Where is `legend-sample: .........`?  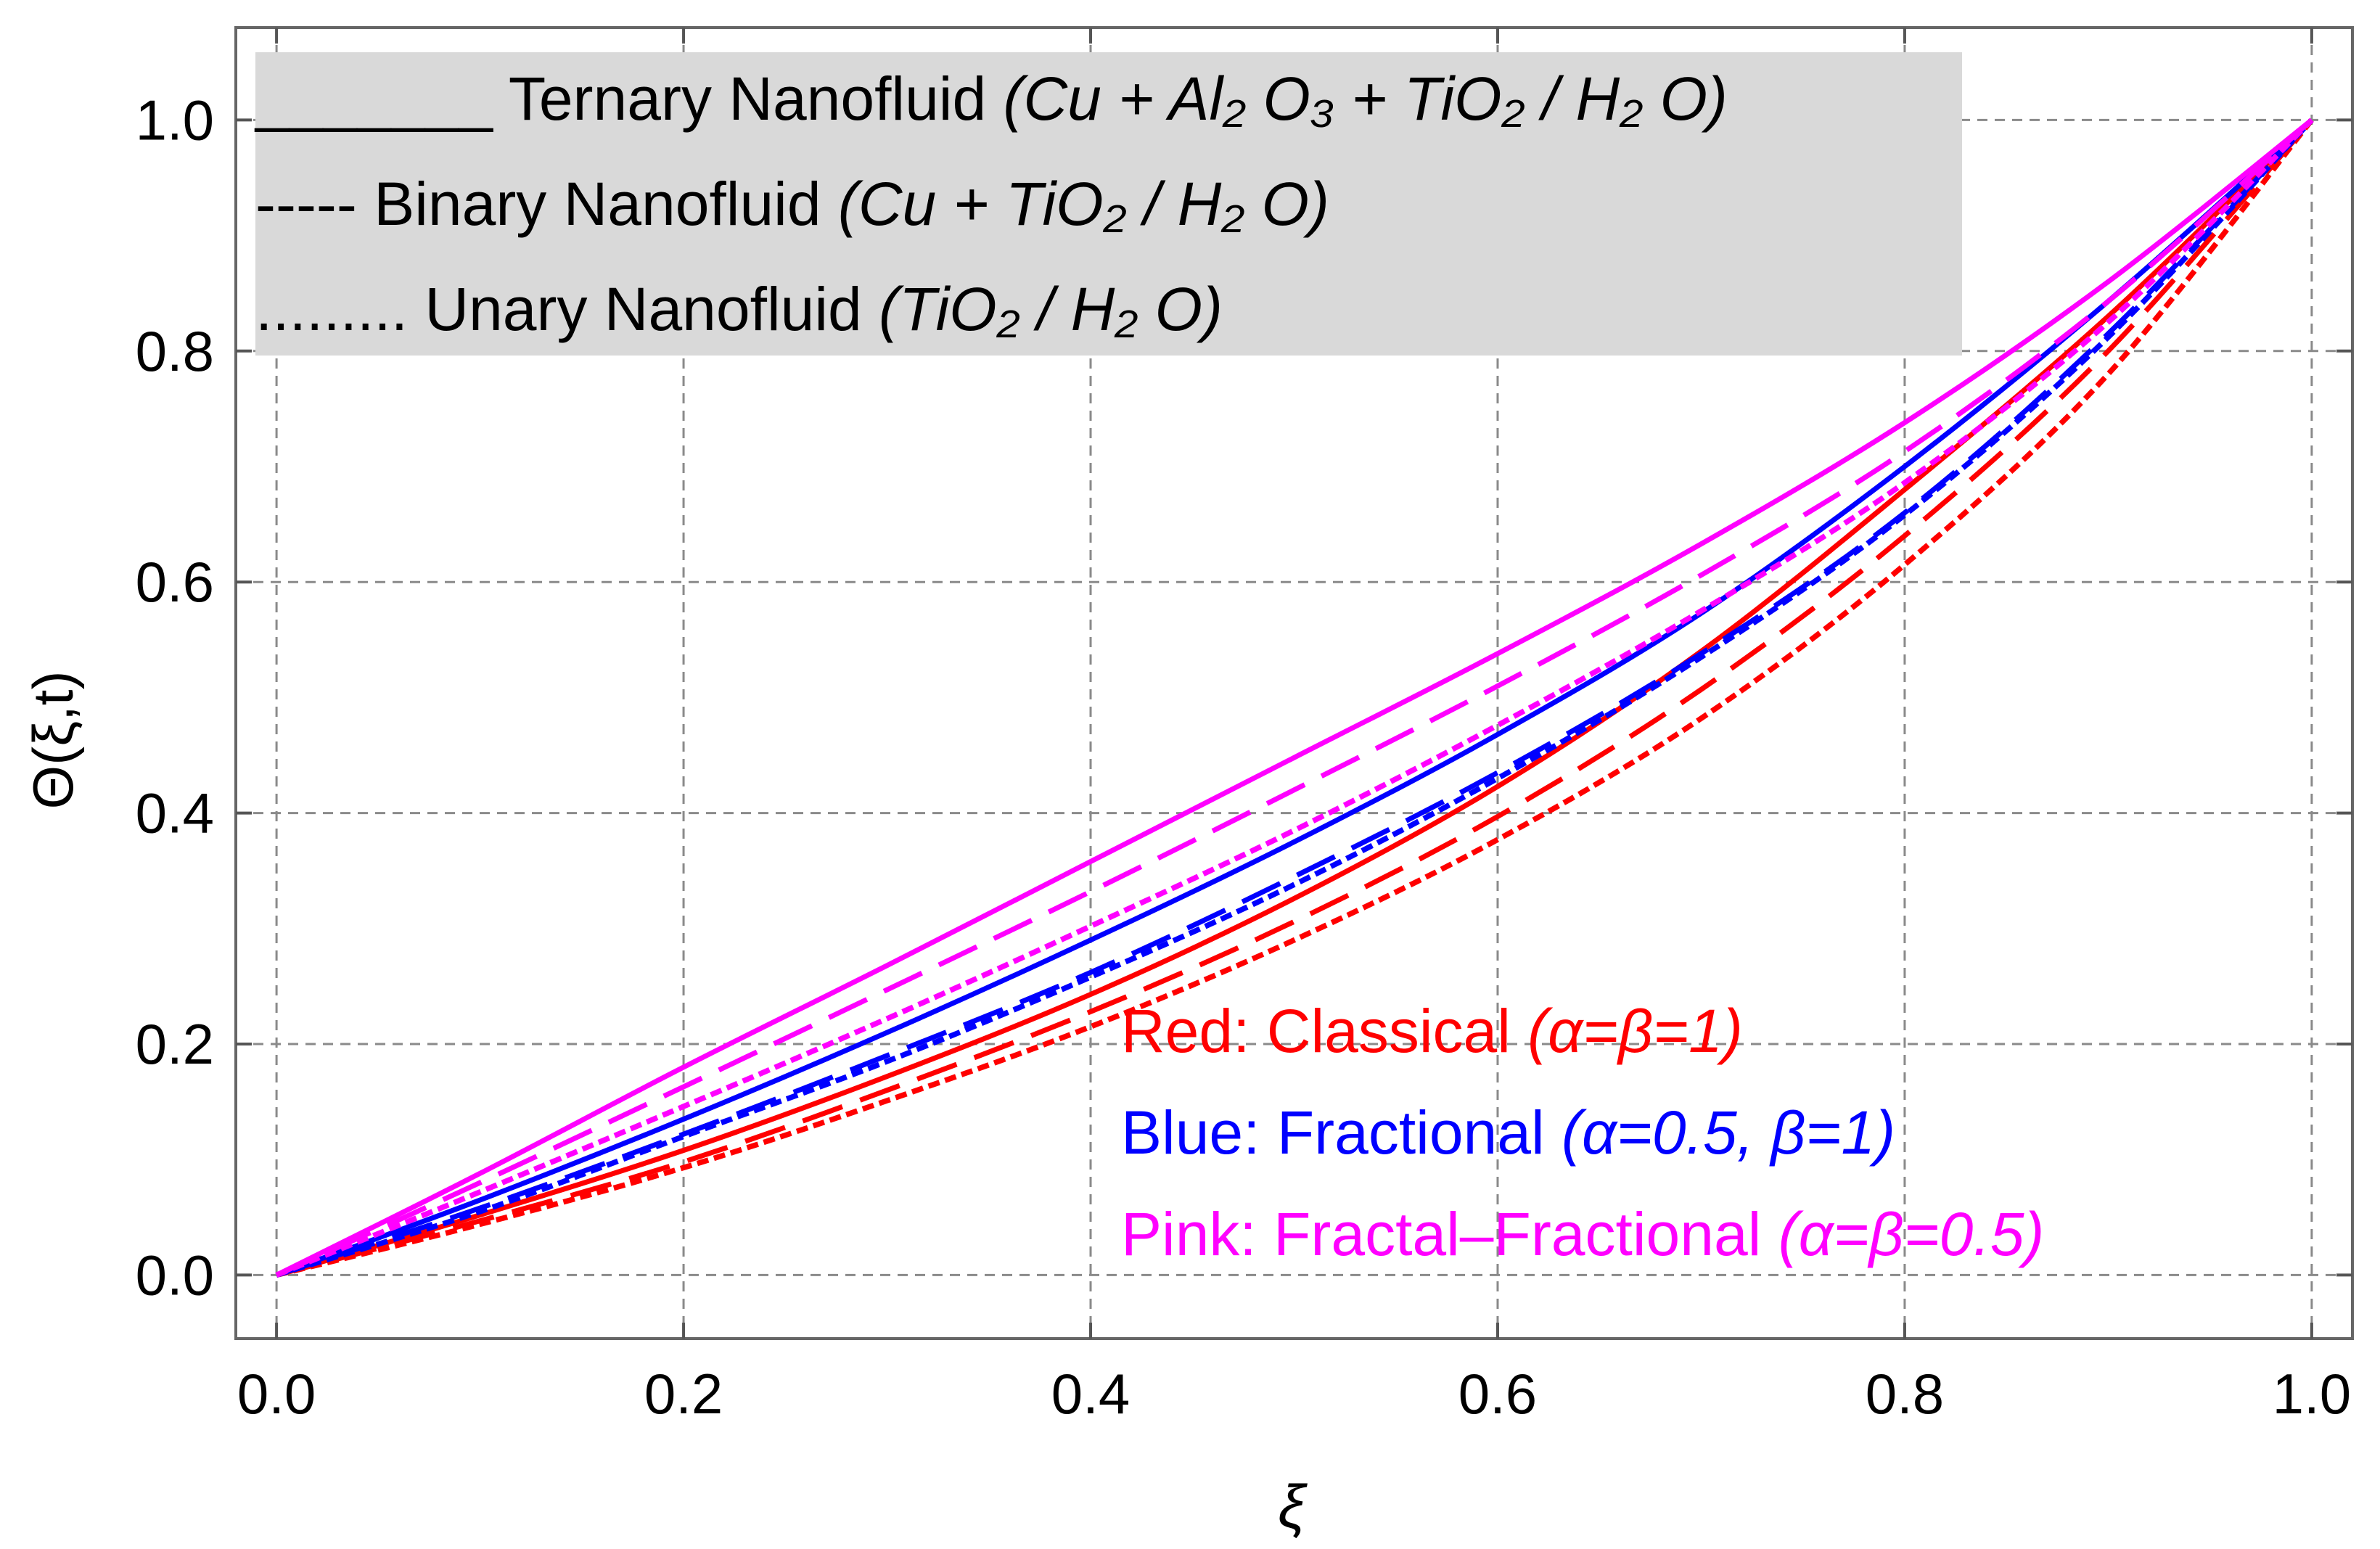
legend-sample: ......... is located at coordinates (339, 309).